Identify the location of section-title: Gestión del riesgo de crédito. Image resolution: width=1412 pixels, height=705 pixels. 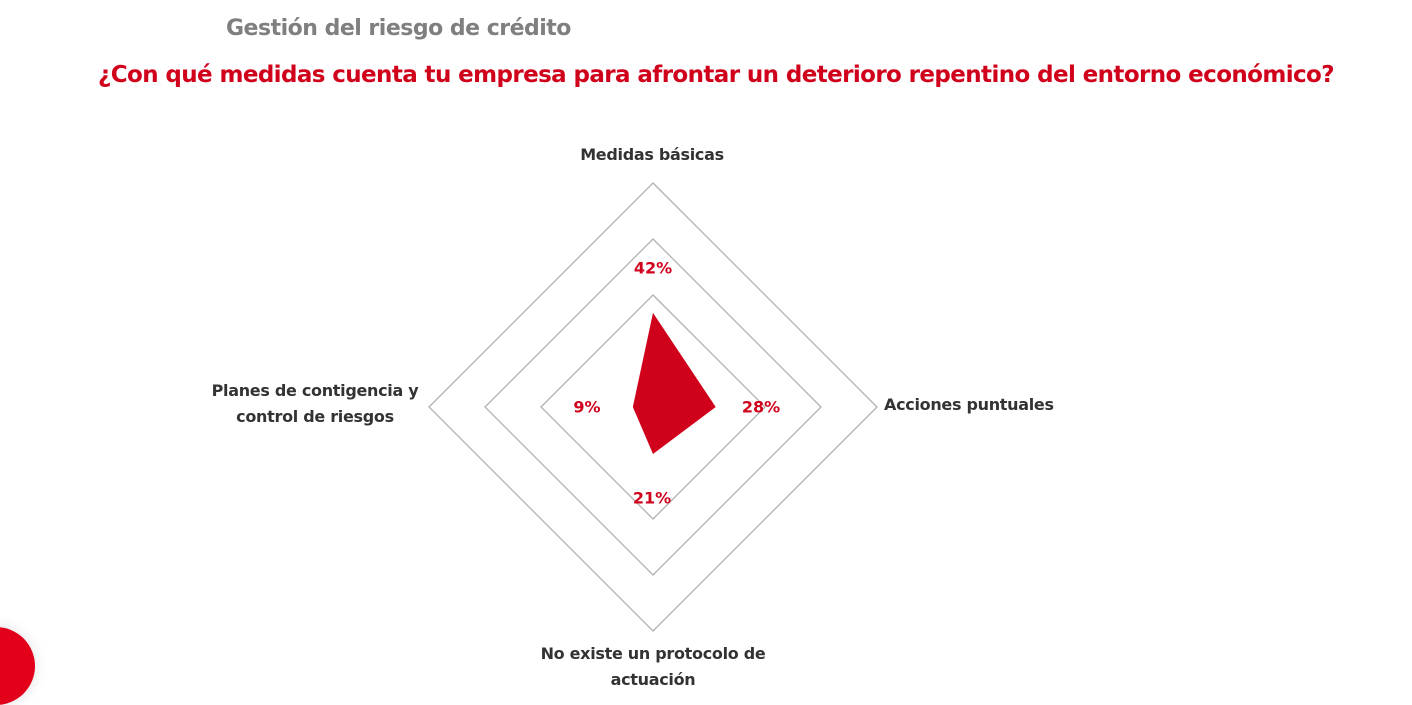
(398, 28).